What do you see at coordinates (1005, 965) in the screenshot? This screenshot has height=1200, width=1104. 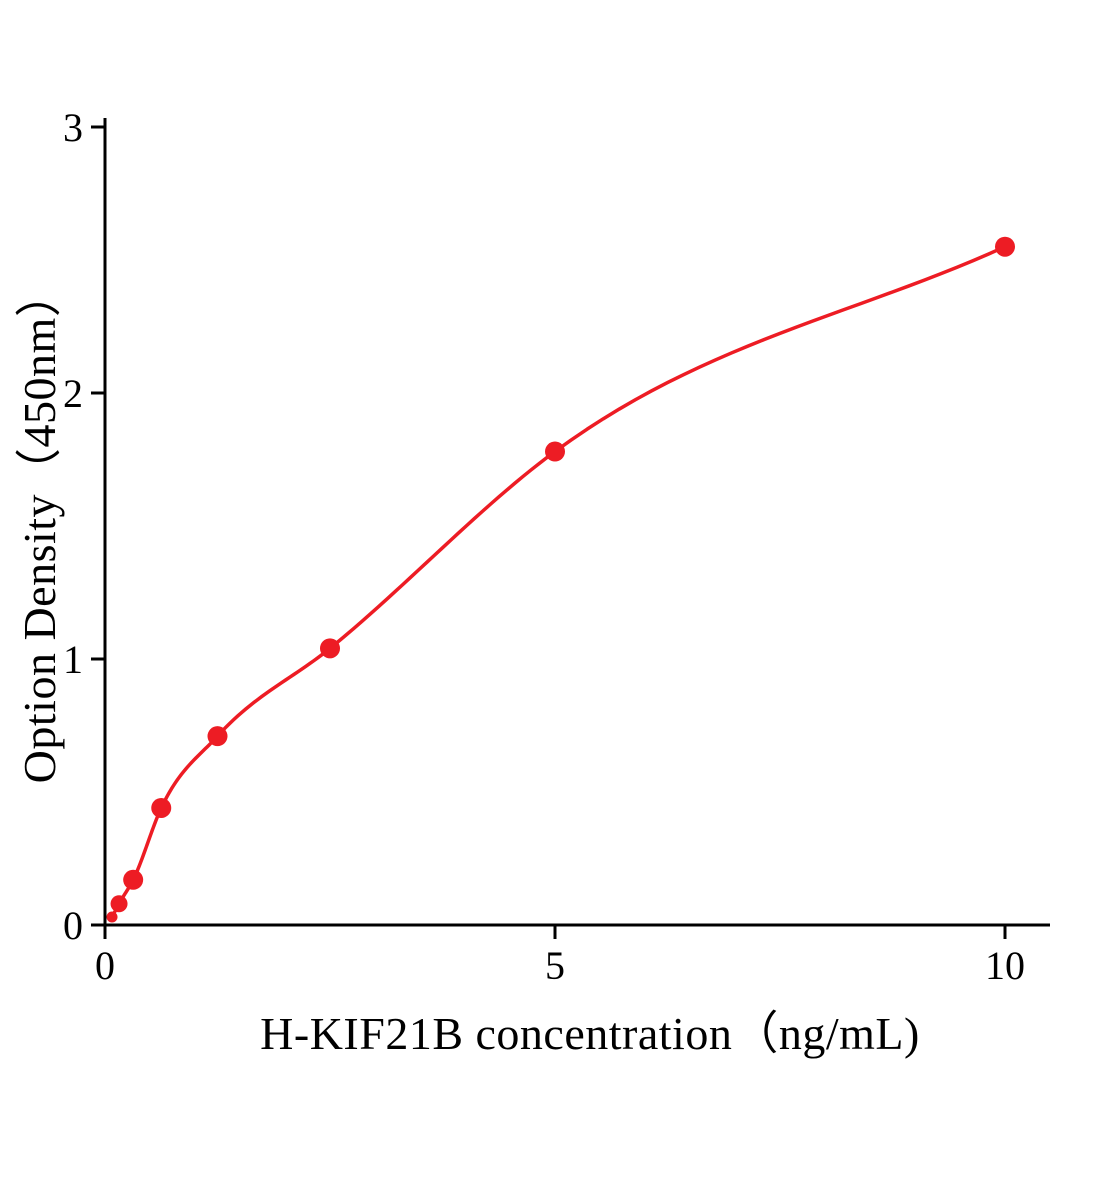 I see `x-tick-label: 10` at bounding box center [1005, 965].